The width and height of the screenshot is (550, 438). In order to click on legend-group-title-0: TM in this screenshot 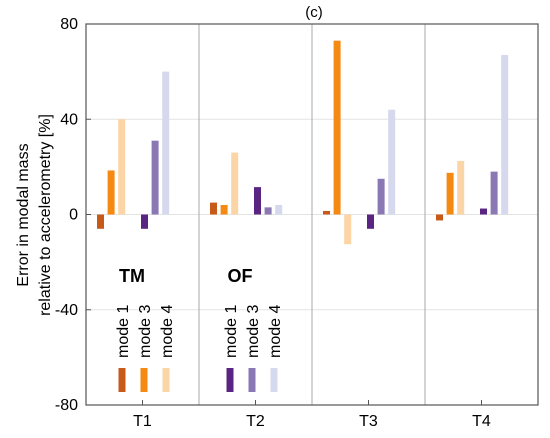, I will do `click(132, 276)`.